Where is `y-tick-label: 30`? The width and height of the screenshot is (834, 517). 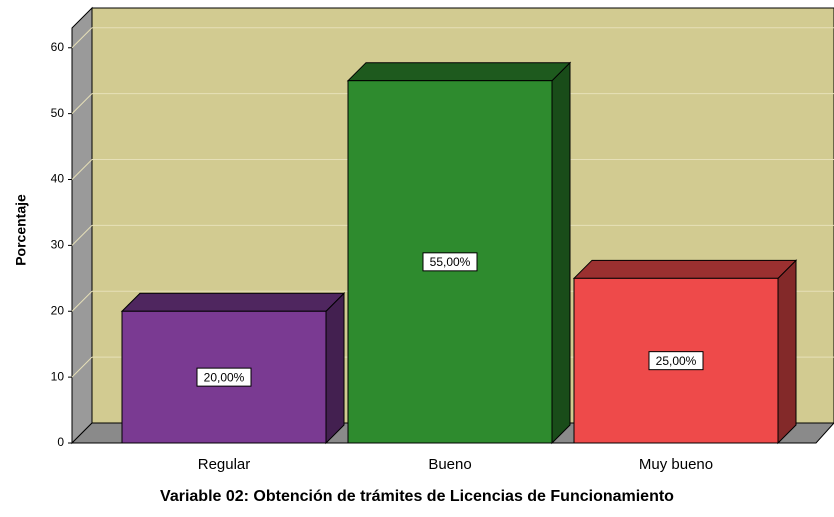
y-tick-label: 30 is located at coordinates (58, 245).